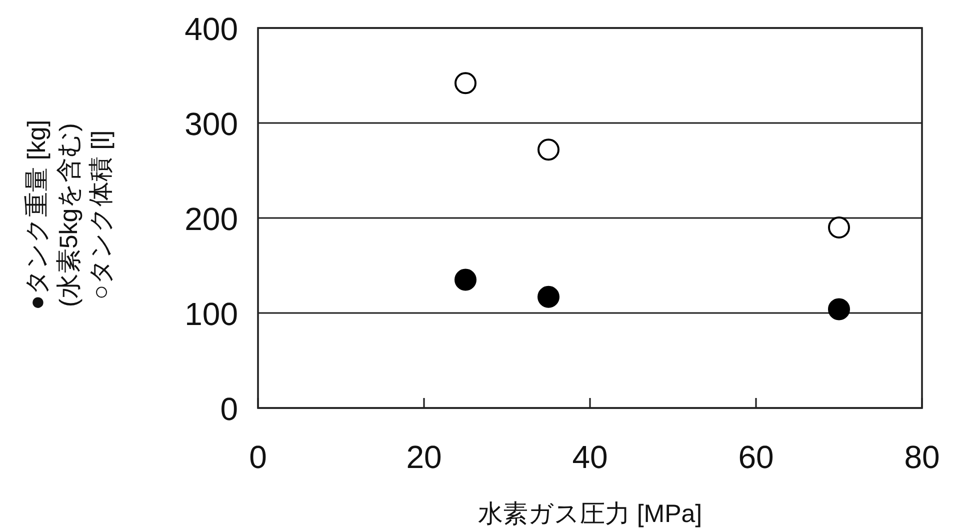 The width and height of the screenshot is (960, 532). Describe the element at coordinates (590, 514) in the screenshot. I see `x-axis-title: 水素ガス圧力 [MPa]` at that location.